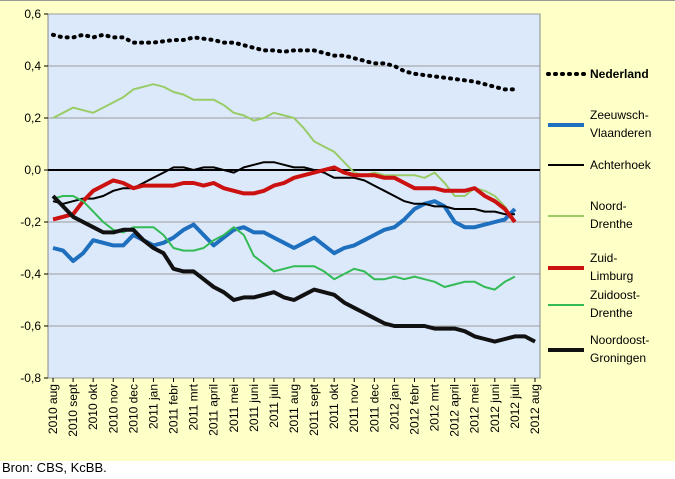  I want to click on x-tick-label: 2010 okt, so click(93, 406).